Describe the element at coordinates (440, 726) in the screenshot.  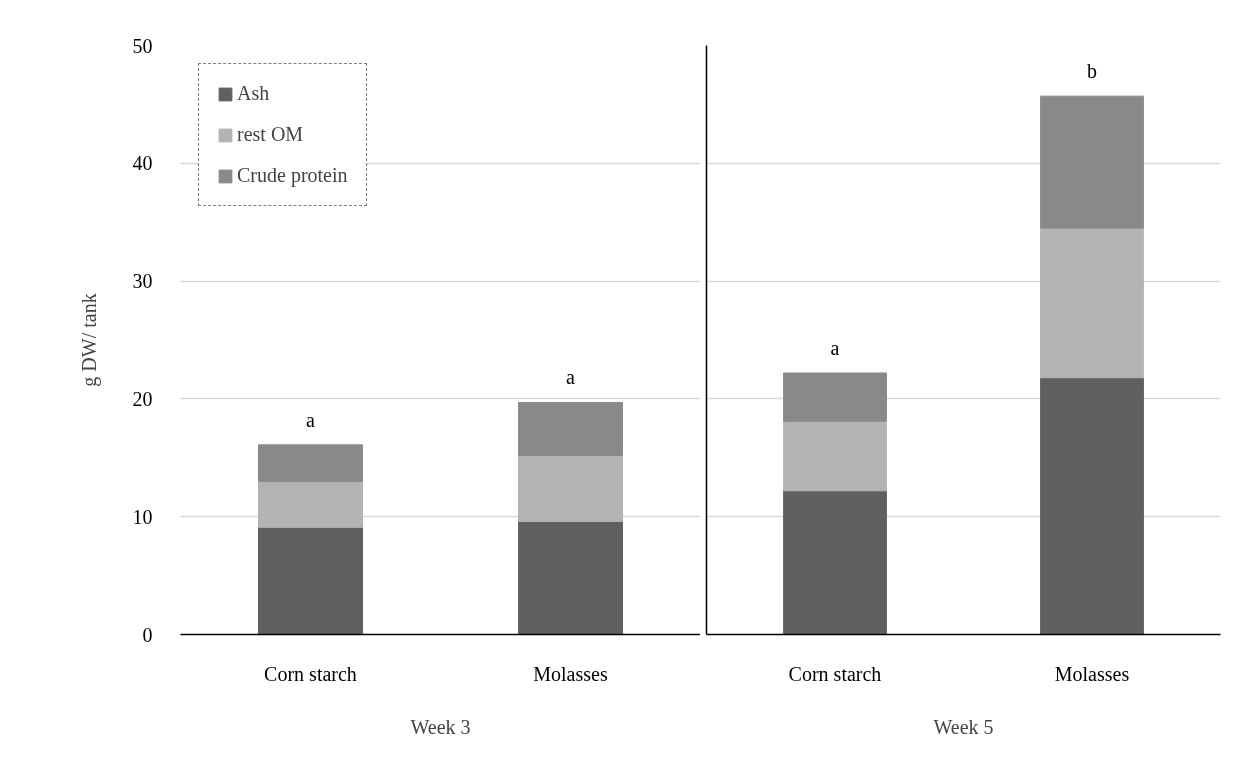
I see `x-axis-title: Week 3` at that location.